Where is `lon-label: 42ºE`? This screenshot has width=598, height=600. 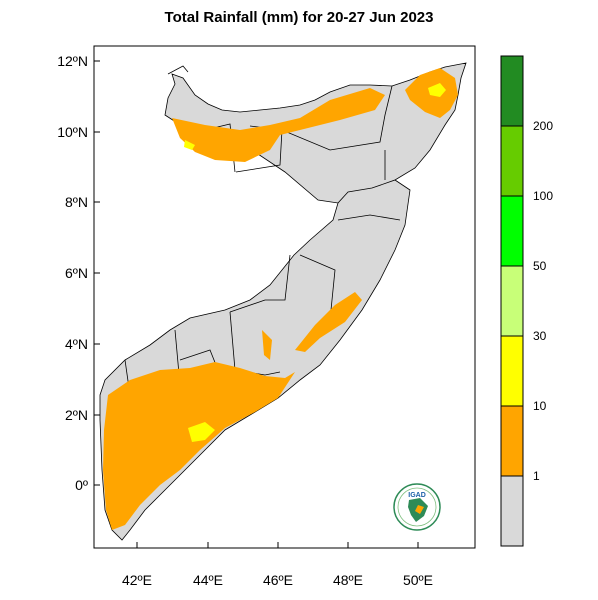
lon-label: 42ºE is located at coordinates (137, 580).